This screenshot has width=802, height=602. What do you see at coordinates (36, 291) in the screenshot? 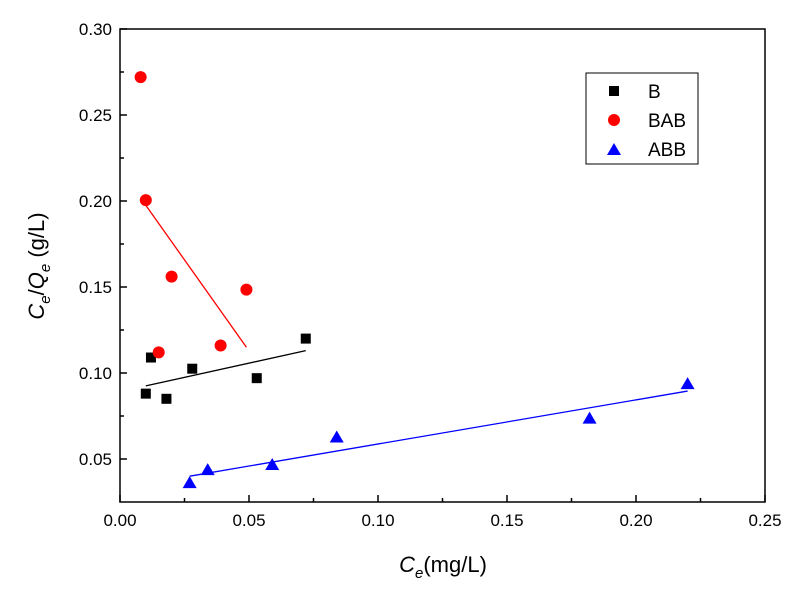
I see `y-axis-title-slash: /` at bounding box center [36, 291].